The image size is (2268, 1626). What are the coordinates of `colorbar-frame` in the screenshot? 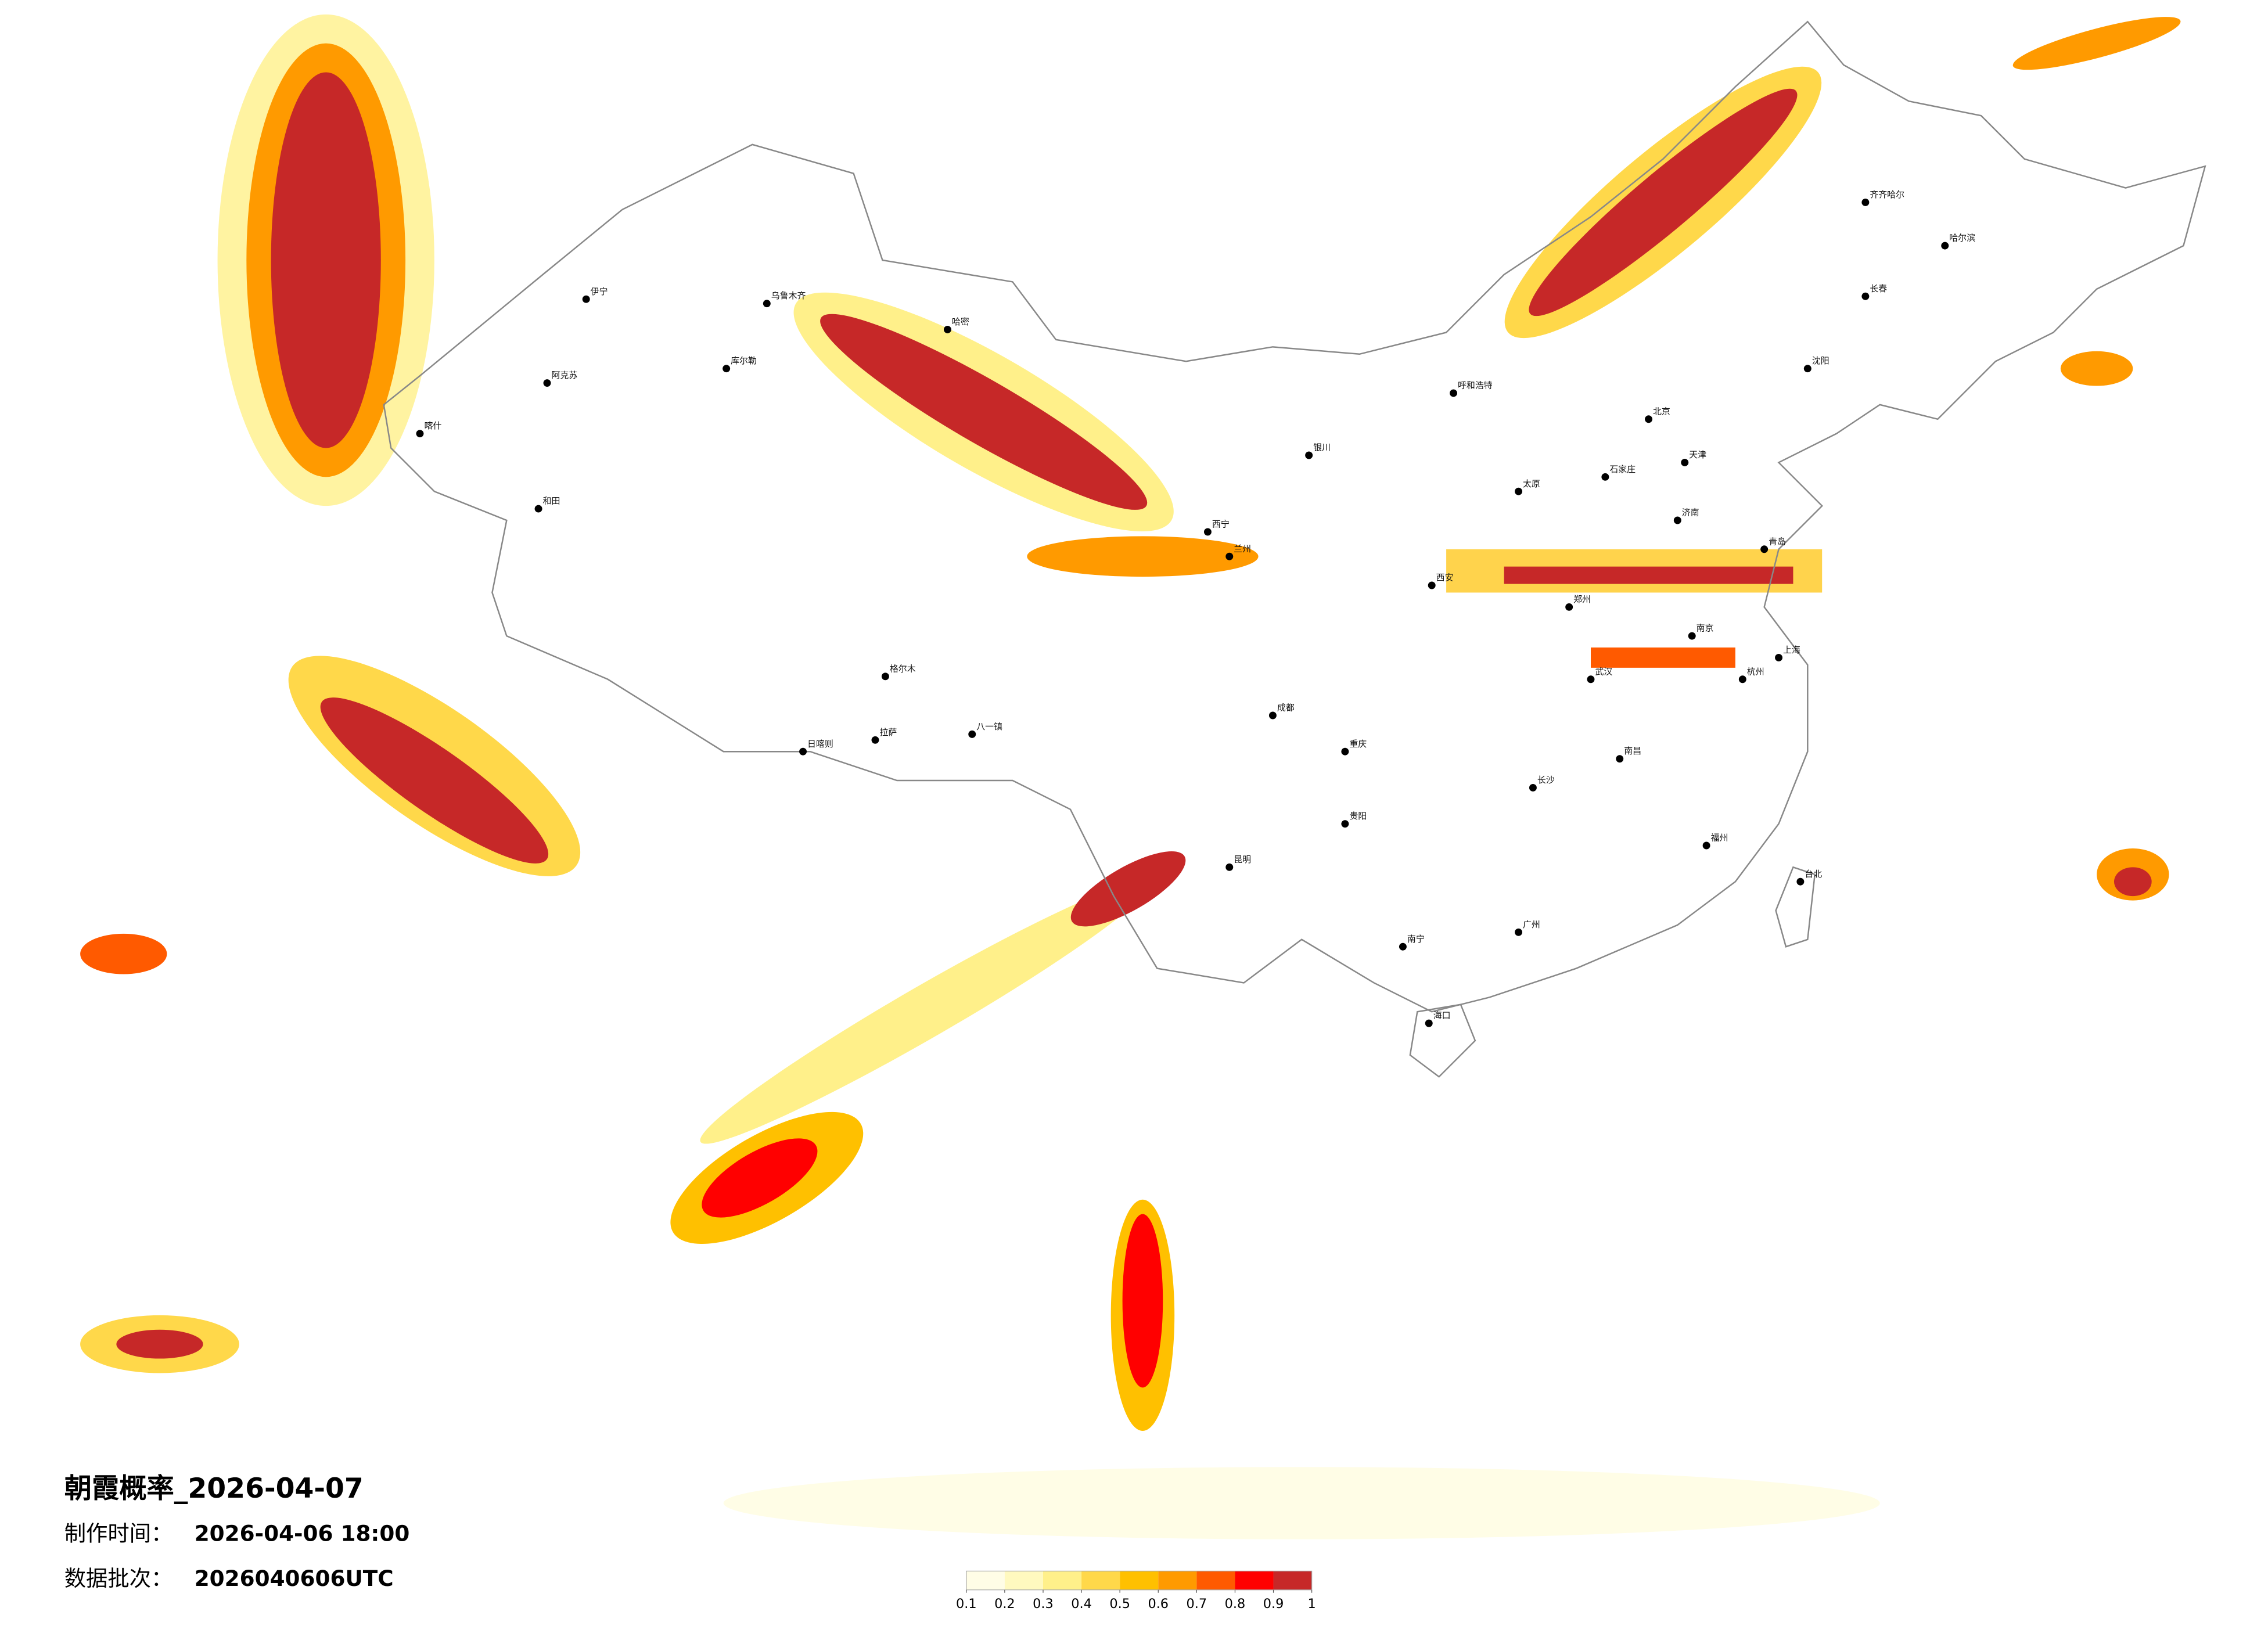 It's located at (1139, 1581).